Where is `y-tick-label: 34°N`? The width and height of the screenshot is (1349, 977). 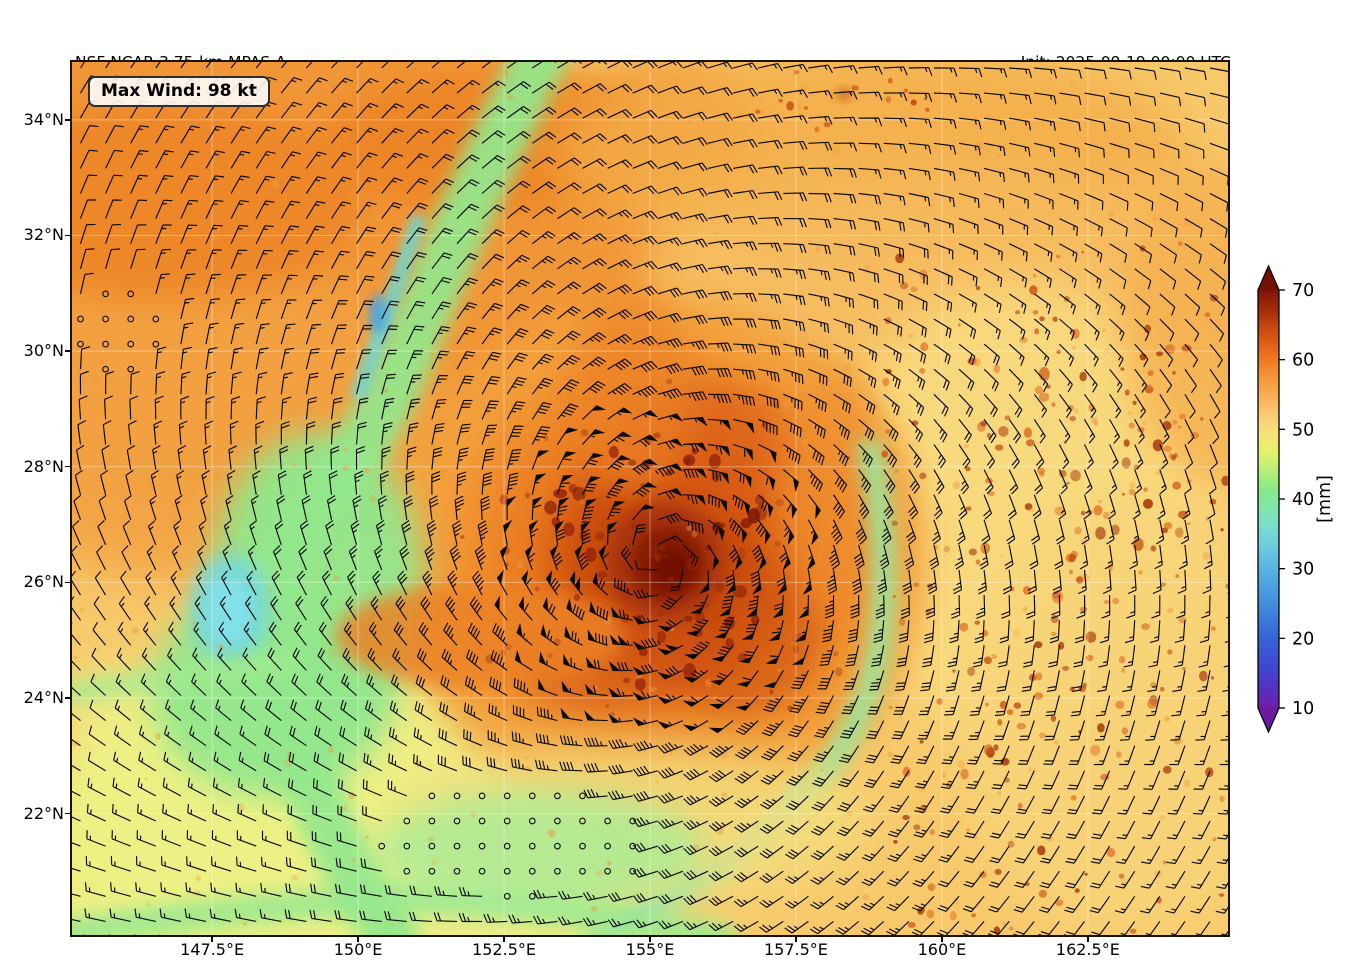
y-tick-label: 34°N is located at coordinates (43, 119).